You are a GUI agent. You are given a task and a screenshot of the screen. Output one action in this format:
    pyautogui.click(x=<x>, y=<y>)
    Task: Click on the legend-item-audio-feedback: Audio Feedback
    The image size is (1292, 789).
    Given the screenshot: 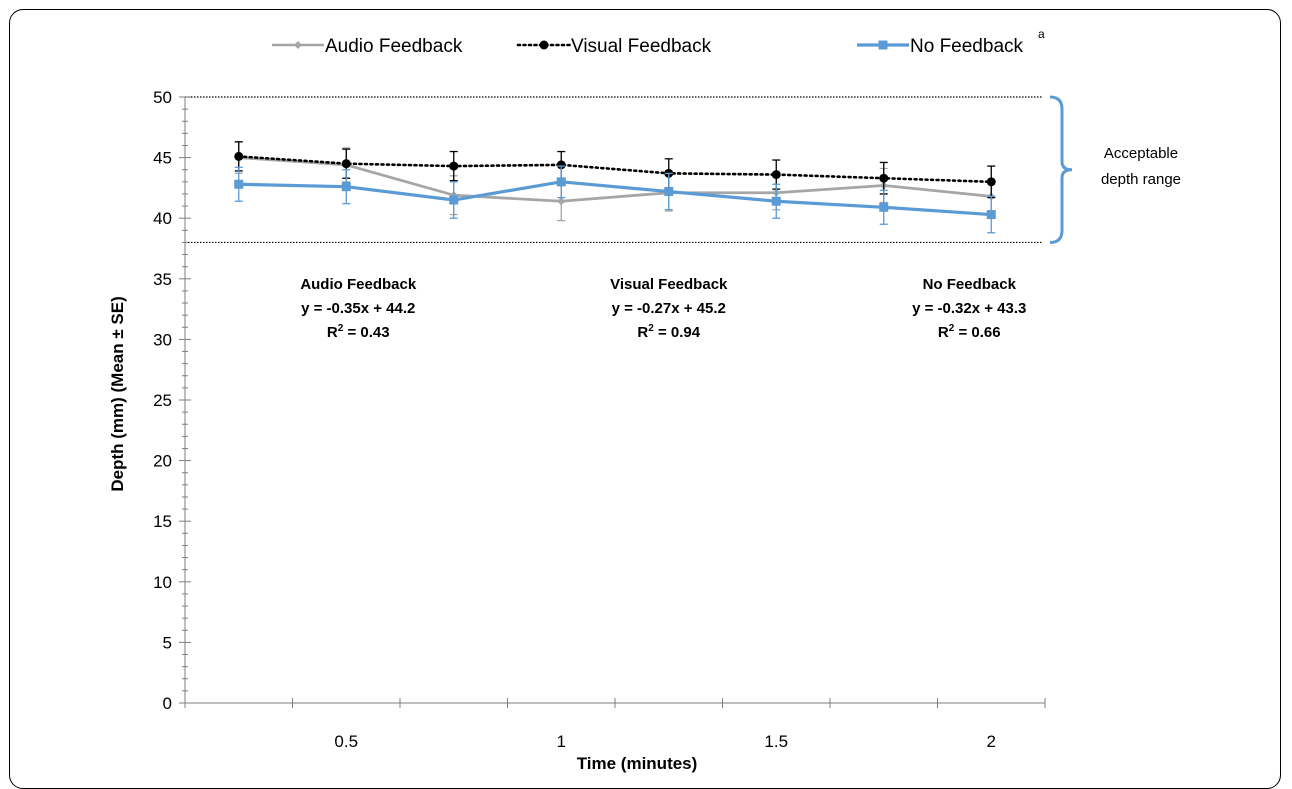 What is the action you would take?
    pyautogui.click(x=367, y=46)
    